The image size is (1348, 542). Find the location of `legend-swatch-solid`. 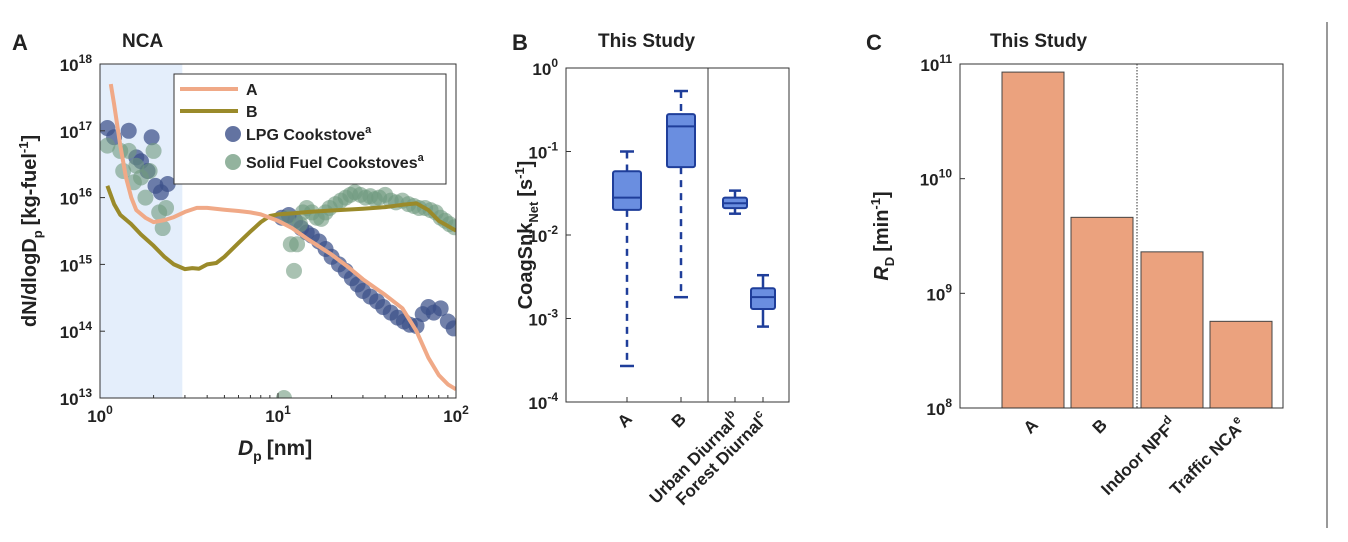

legend-swatch-solid is located at coordinates (233, 162).